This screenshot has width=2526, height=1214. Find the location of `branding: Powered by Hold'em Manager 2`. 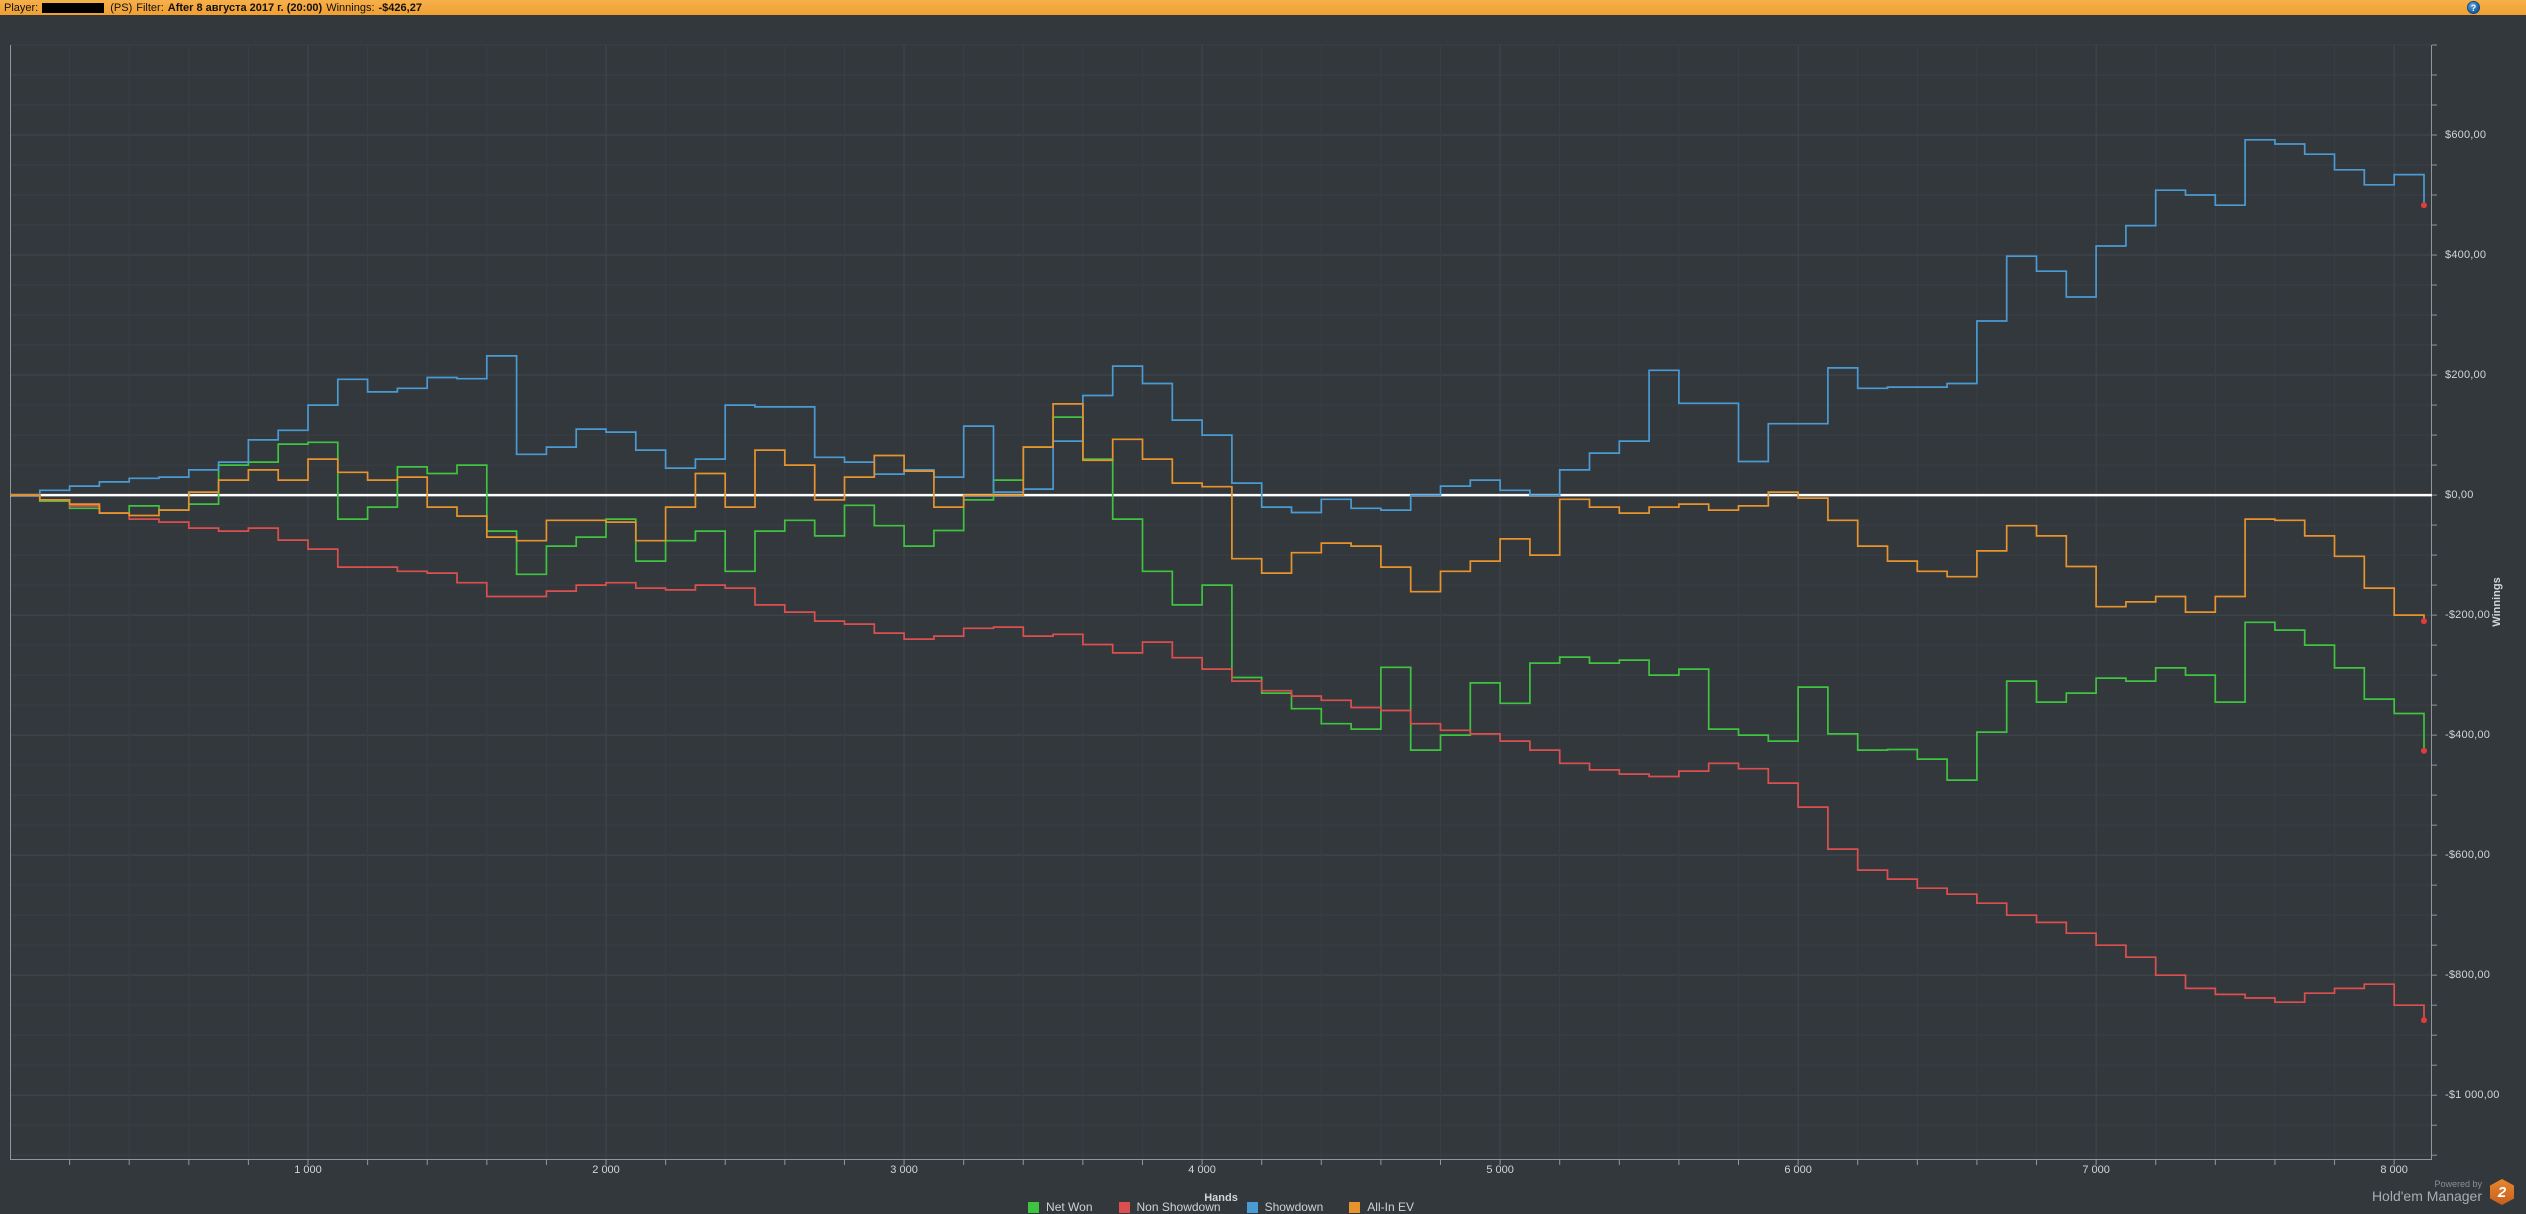

branding: Powered by Hold'em Manager 2 is located at coordinates (2443, 1192).